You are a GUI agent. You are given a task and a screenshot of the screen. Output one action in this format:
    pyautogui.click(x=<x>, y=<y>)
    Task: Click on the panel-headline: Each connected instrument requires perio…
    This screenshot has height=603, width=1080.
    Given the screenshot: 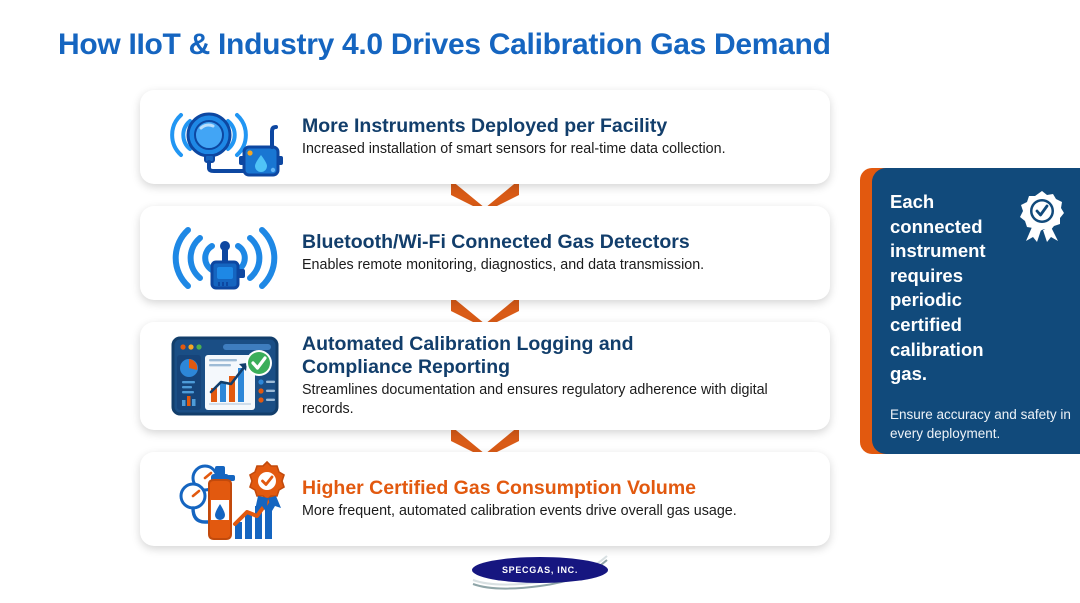 What is the action you would take?
    pyautogui.click(x=938, y=288)
    